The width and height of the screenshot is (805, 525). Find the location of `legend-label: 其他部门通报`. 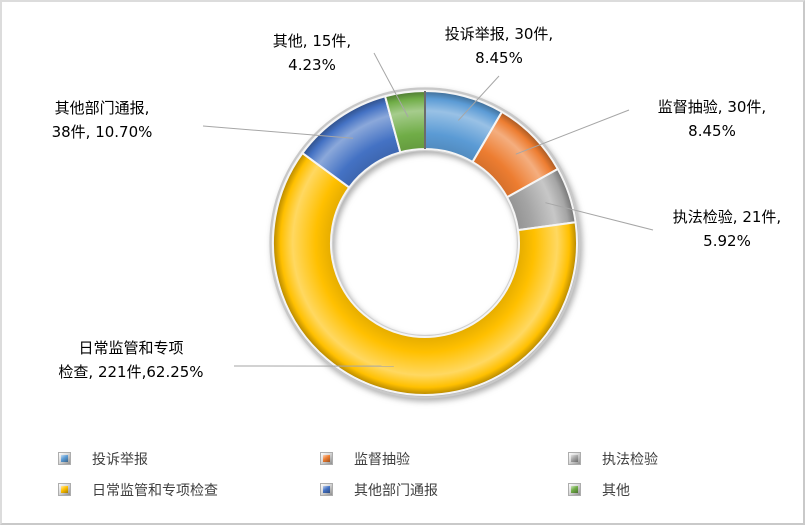

legend-label: 其他部门通报 is located at coordinates (396, 490).